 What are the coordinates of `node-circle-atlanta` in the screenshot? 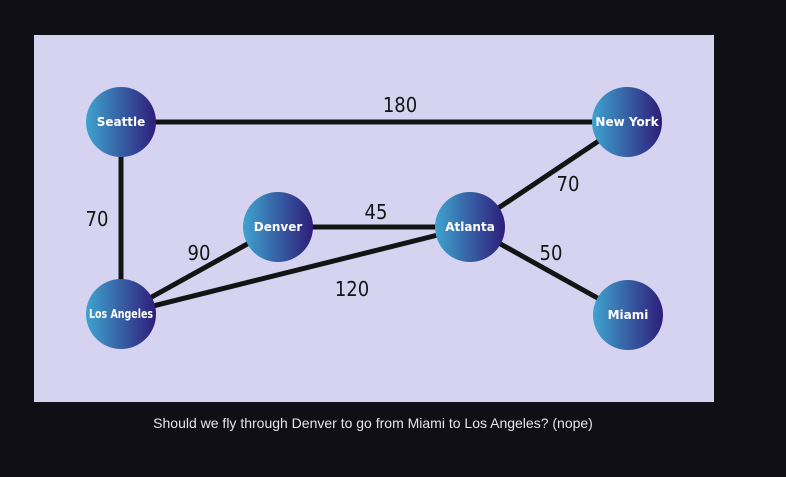 It's located at (470, 227).